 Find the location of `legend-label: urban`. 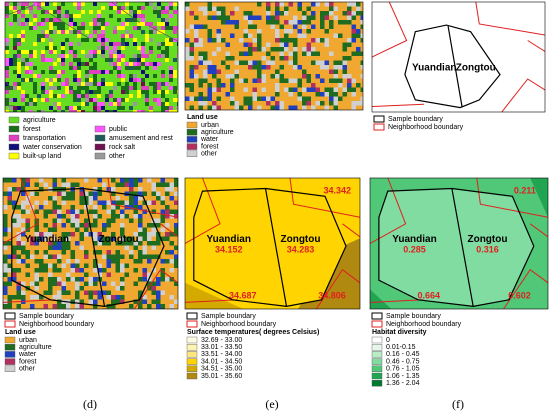

legend-label: urban is located at coordinates (28, 340).